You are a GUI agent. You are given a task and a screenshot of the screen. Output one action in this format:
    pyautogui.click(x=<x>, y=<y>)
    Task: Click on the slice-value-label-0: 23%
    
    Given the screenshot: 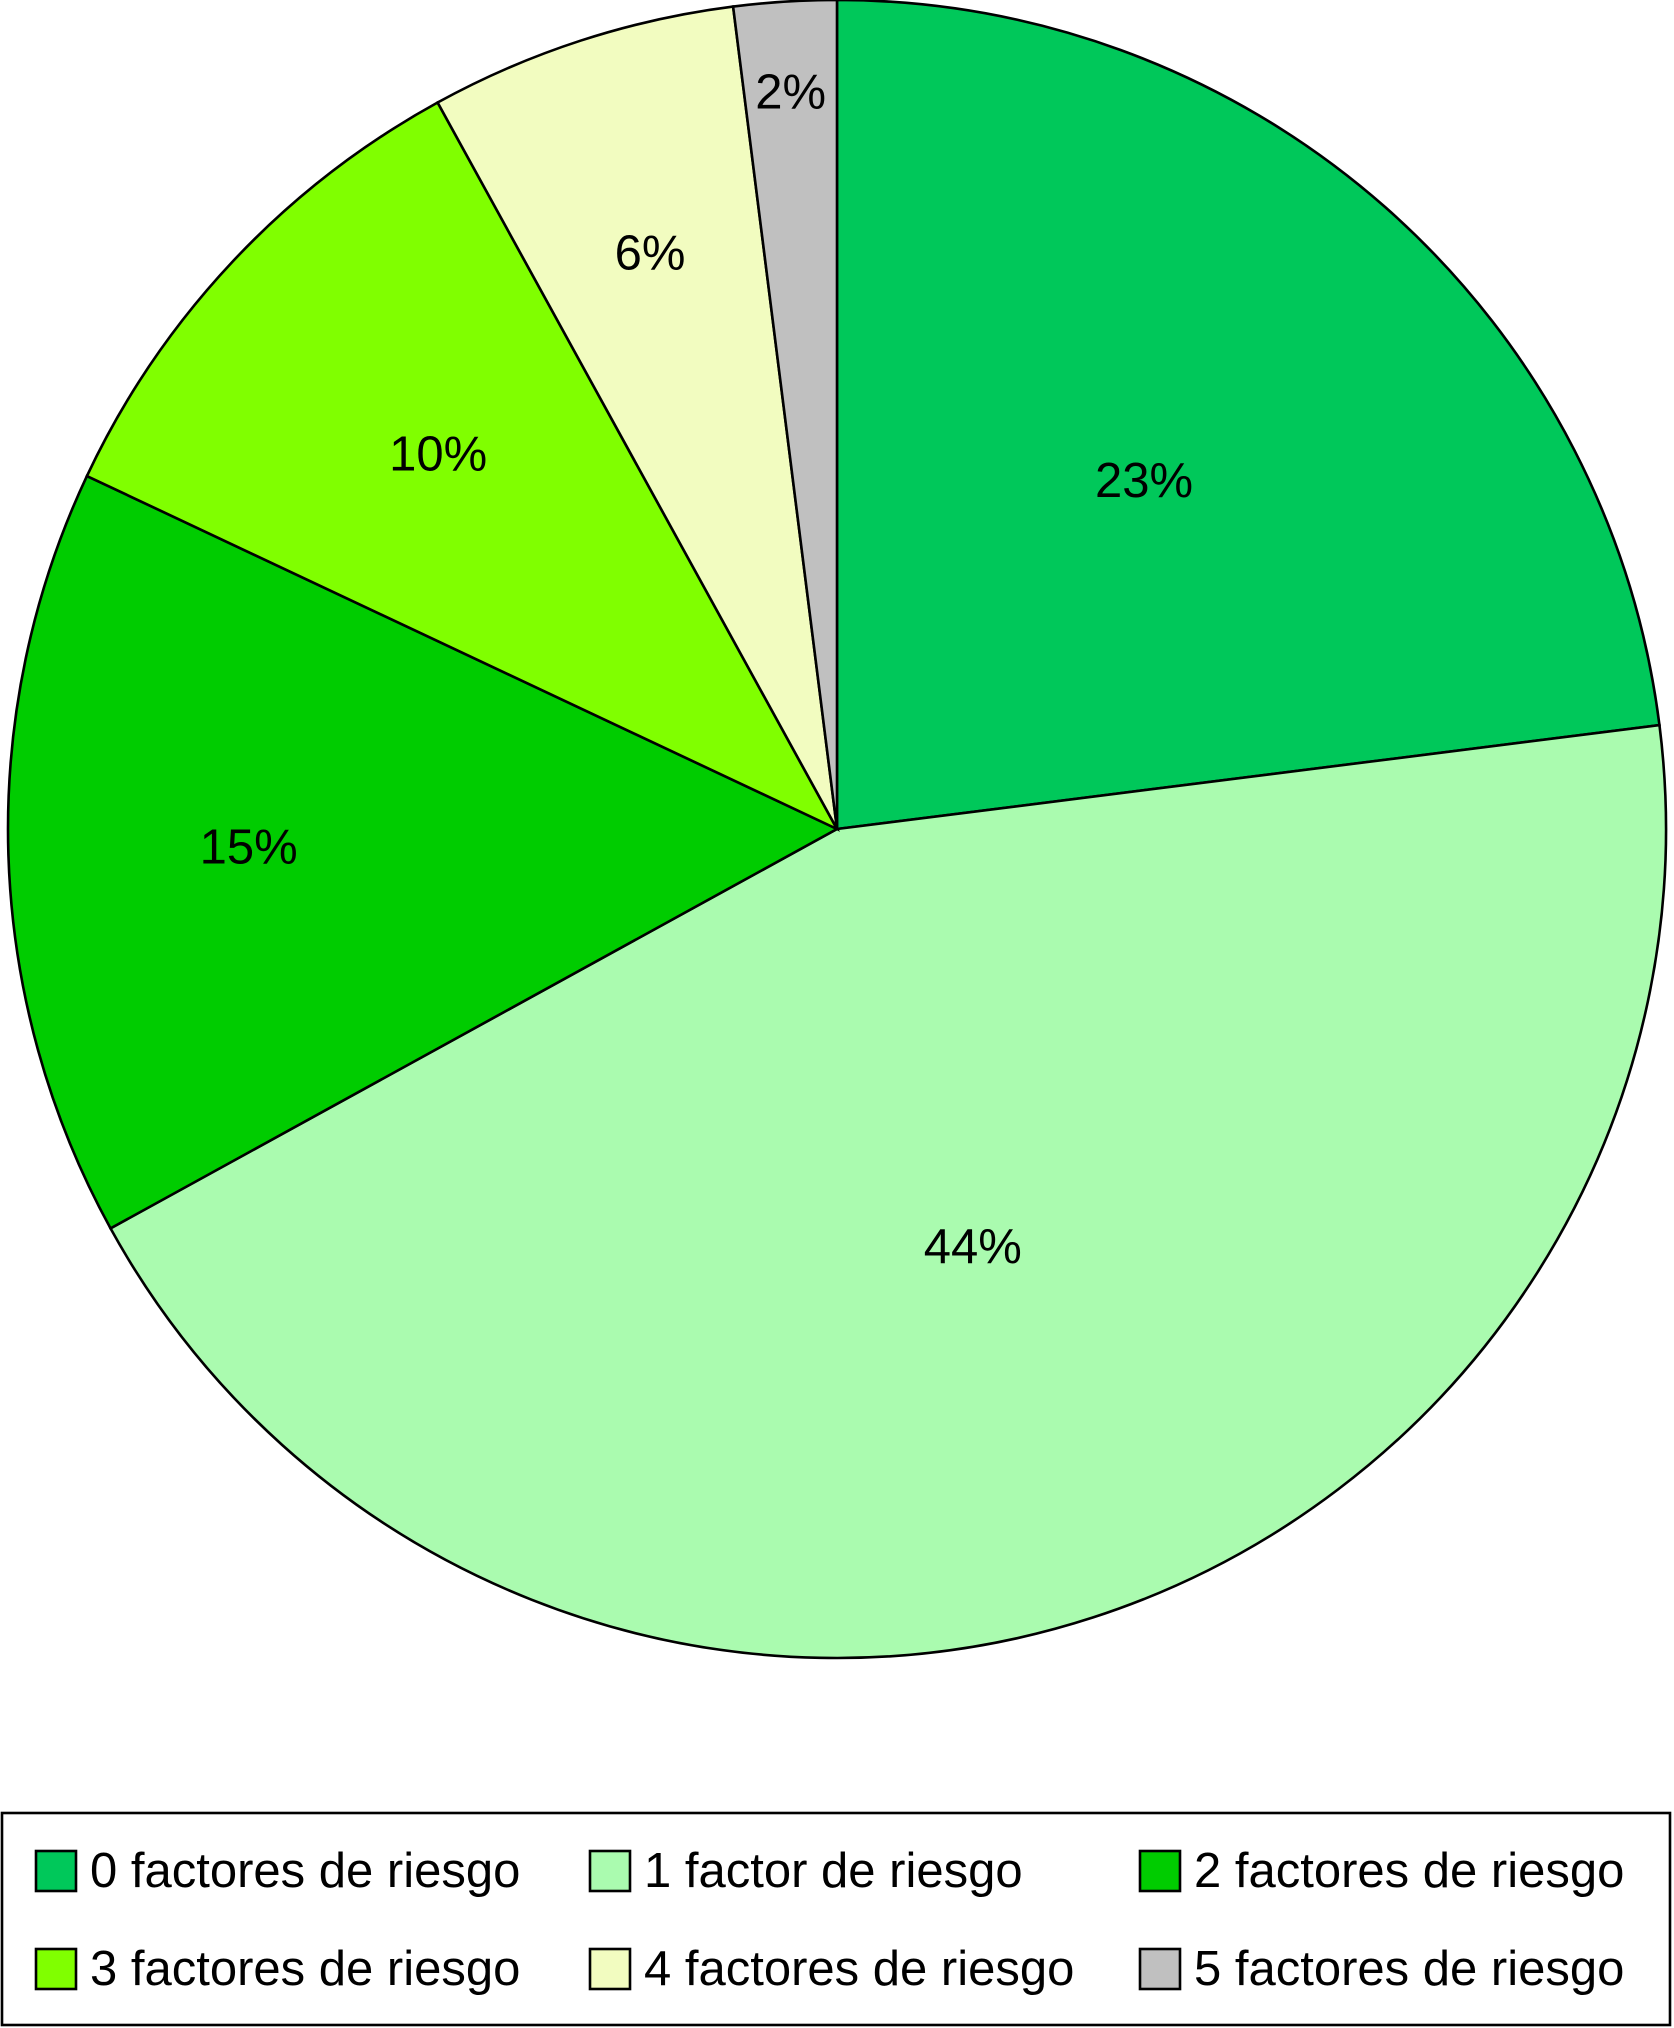 What is the action you would take?
    pyautogui.click(x=1144, y=481)
    